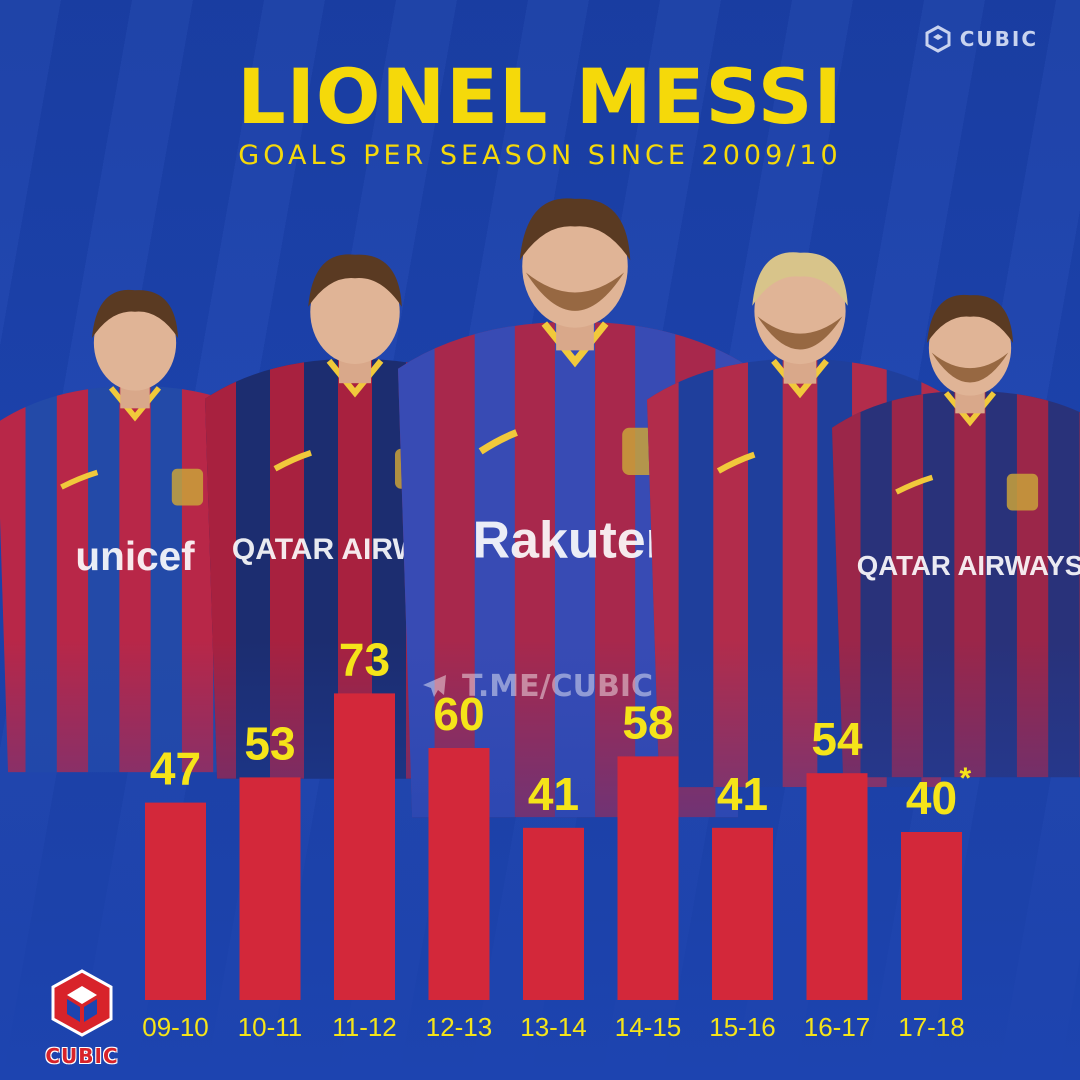  Describe the element at coordinates (270, 1027) in the screenshot. I see `x-tick-label: 10-11` at that location.